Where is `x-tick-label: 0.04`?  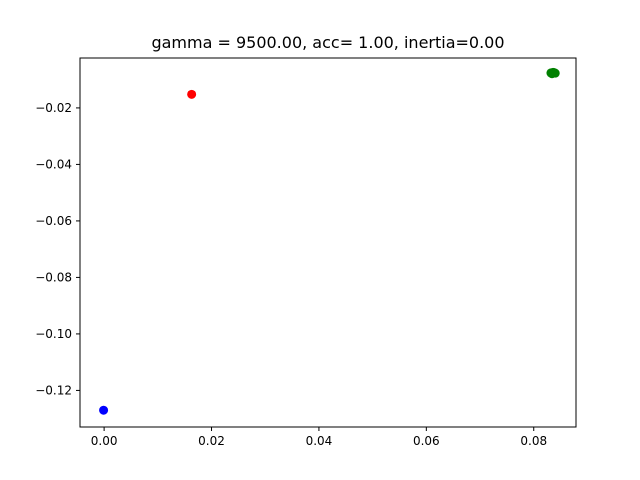 x-tick-label: 0.04 is located at coordinates (319, 441).